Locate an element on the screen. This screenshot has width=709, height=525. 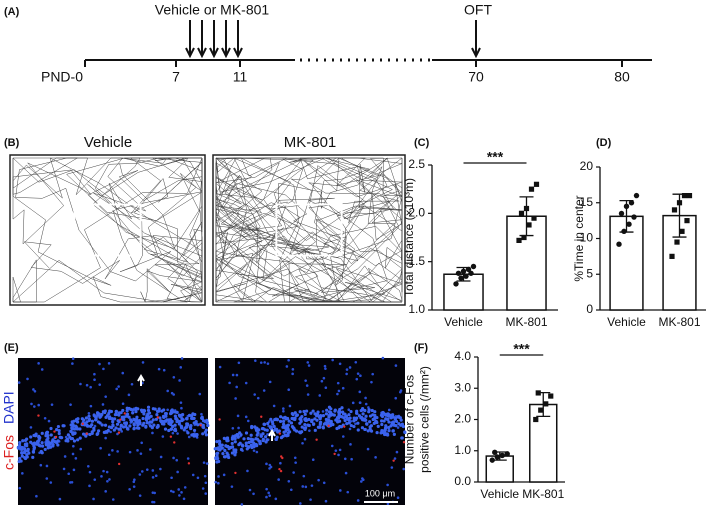
y-axis-label: Total distance (×10³m) is located at coordinates (409, 237).